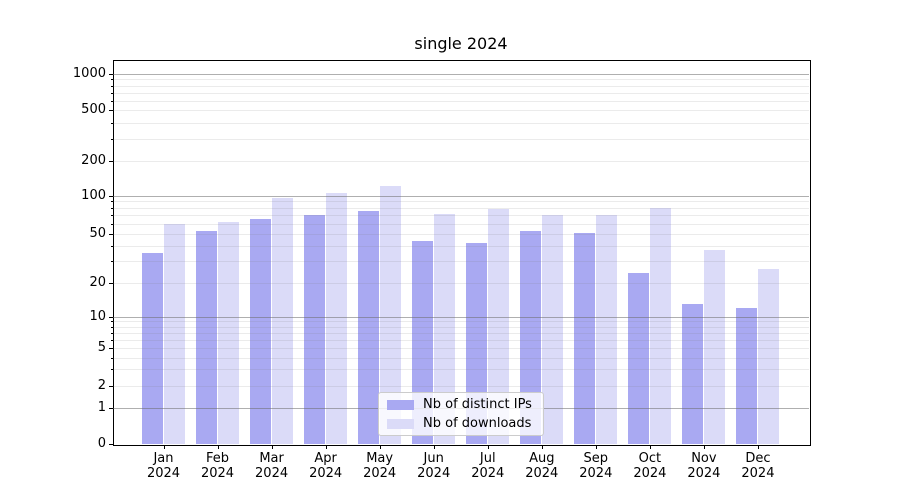 This screenshot has height=500, width=900. I want to click on bar-nb-of-downloads-dec-2024, so click(769, 356).